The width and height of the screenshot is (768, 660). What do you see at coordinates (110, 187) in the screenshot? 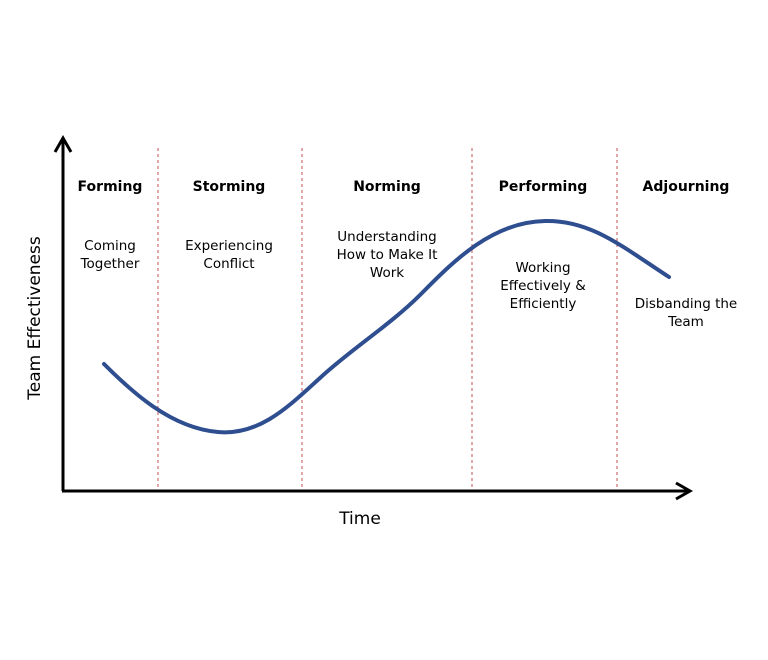
I see `stage-title: Forming` at bounding box center [110, 187].